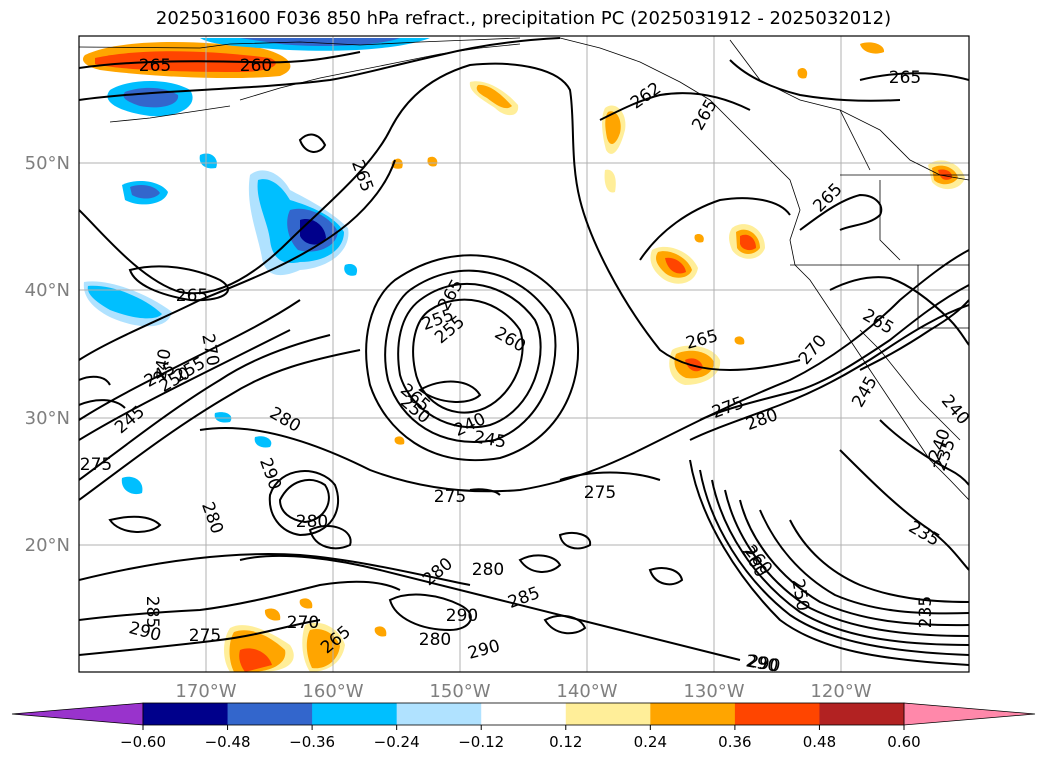  I want to click on lat-label: 30°N, so click(47, 418).